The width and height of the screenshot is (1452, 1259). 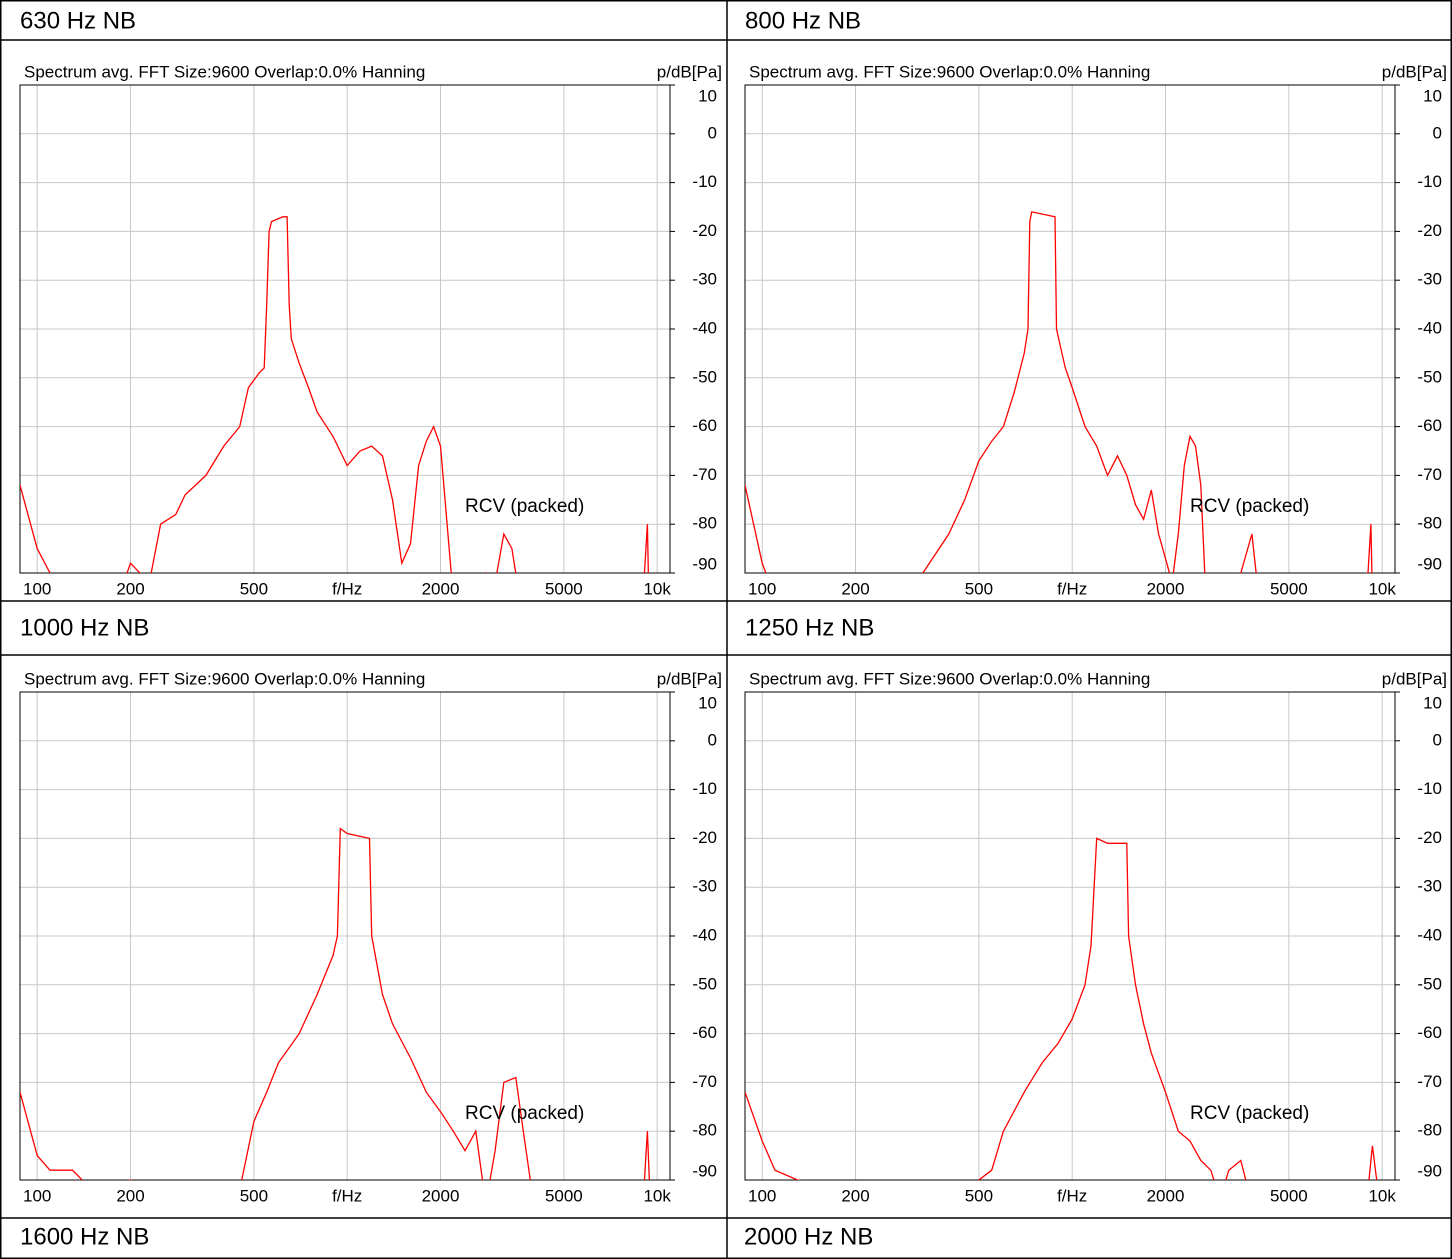 What do you see at coordinates (803, 20) in the screenshot?
I see `panel-title: 800 Hz NB` at bounding box center [803, 20].